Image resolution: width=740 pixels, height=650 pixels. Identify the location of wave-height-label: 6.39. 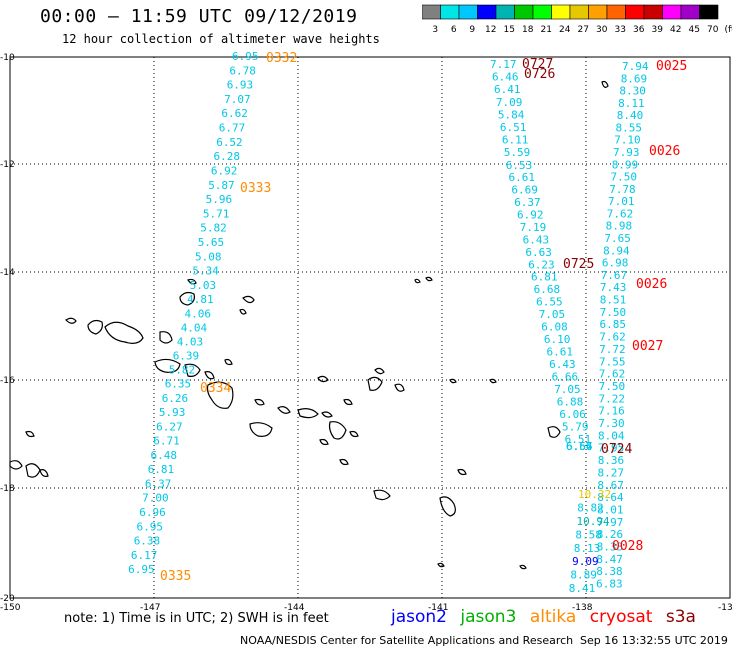
(186, 356).